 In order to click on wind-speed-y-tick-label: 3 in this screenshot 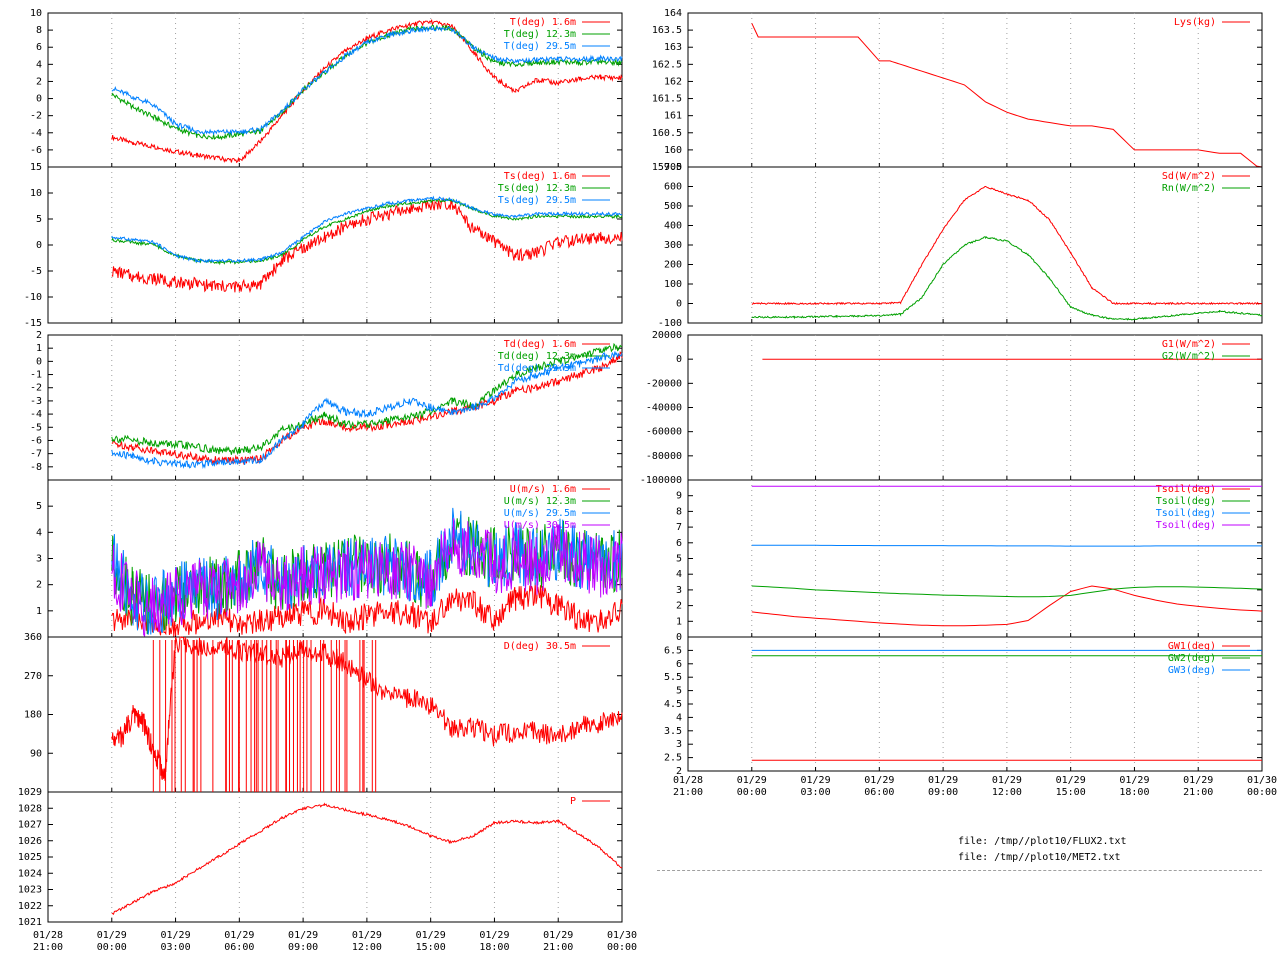, I will do `click(39, 559)`.